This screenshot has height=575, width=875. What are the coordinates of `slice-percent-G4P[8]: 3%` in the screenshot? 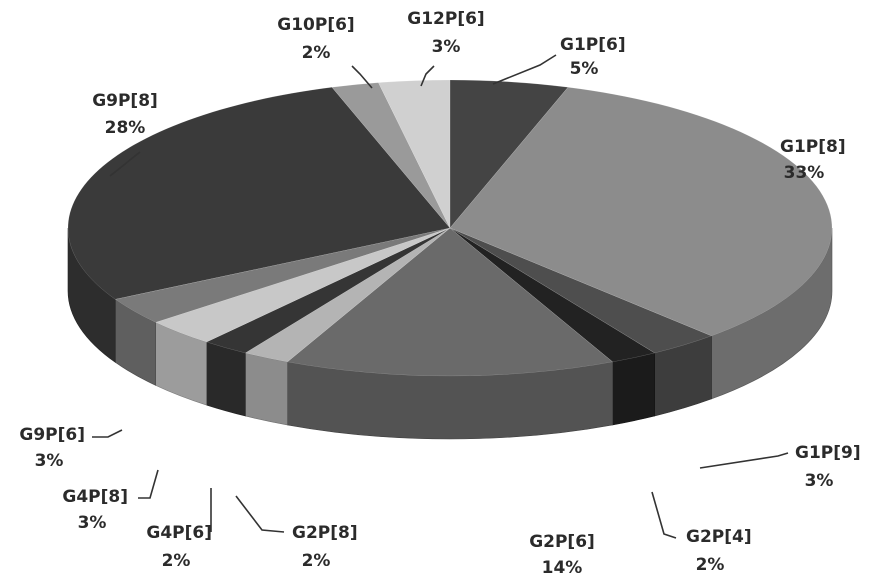 It's located at (92, 523).